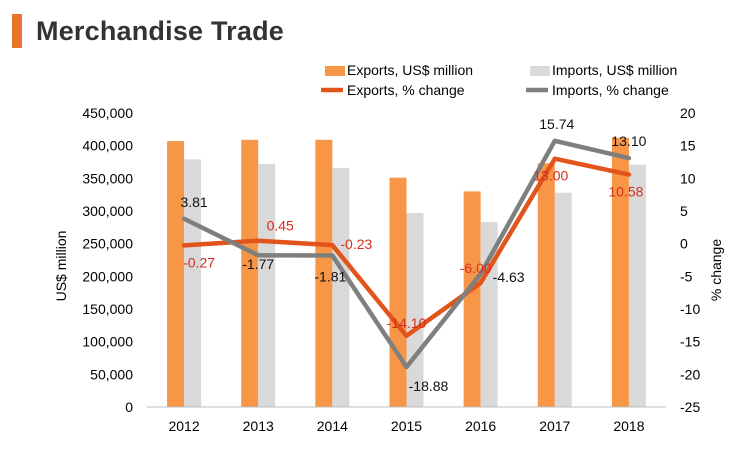  What do you see at coordinates (610, 90) in the screenshot?
I see `legend-imports-line-label: Imports, % change` at bounding box center [610, 90].